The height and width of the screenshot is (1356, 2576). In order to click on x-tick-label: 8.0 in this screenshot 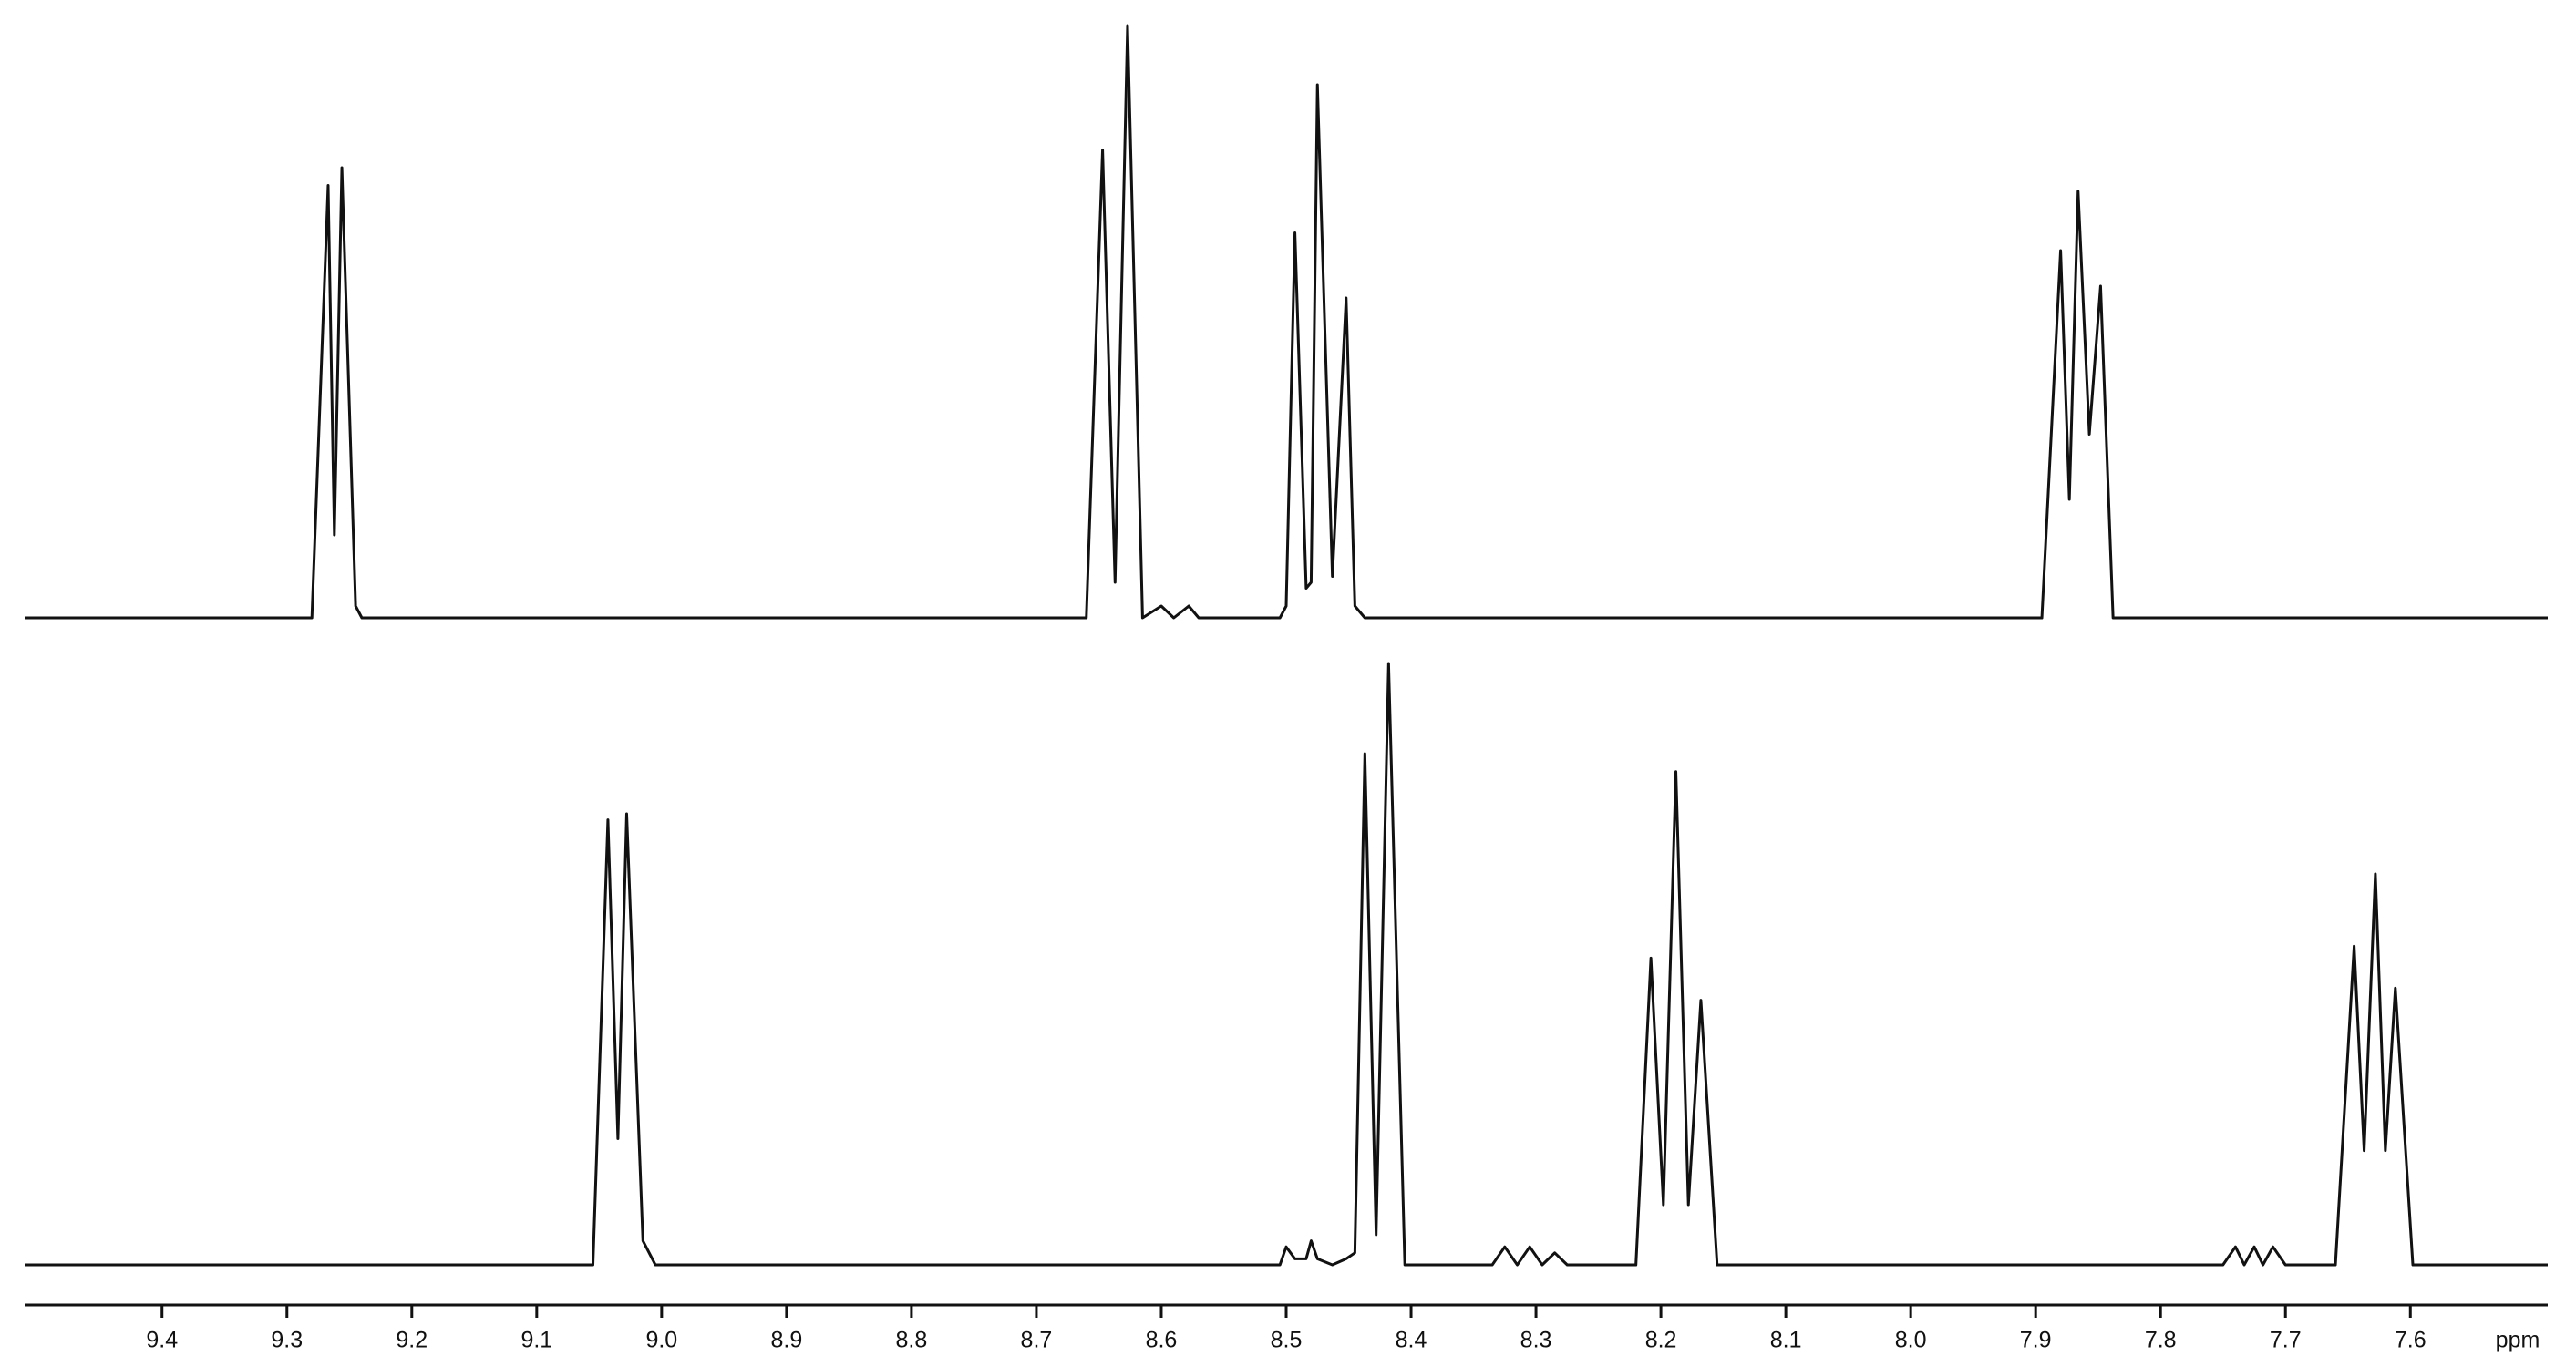, I will do `click(1911, 1340)`.